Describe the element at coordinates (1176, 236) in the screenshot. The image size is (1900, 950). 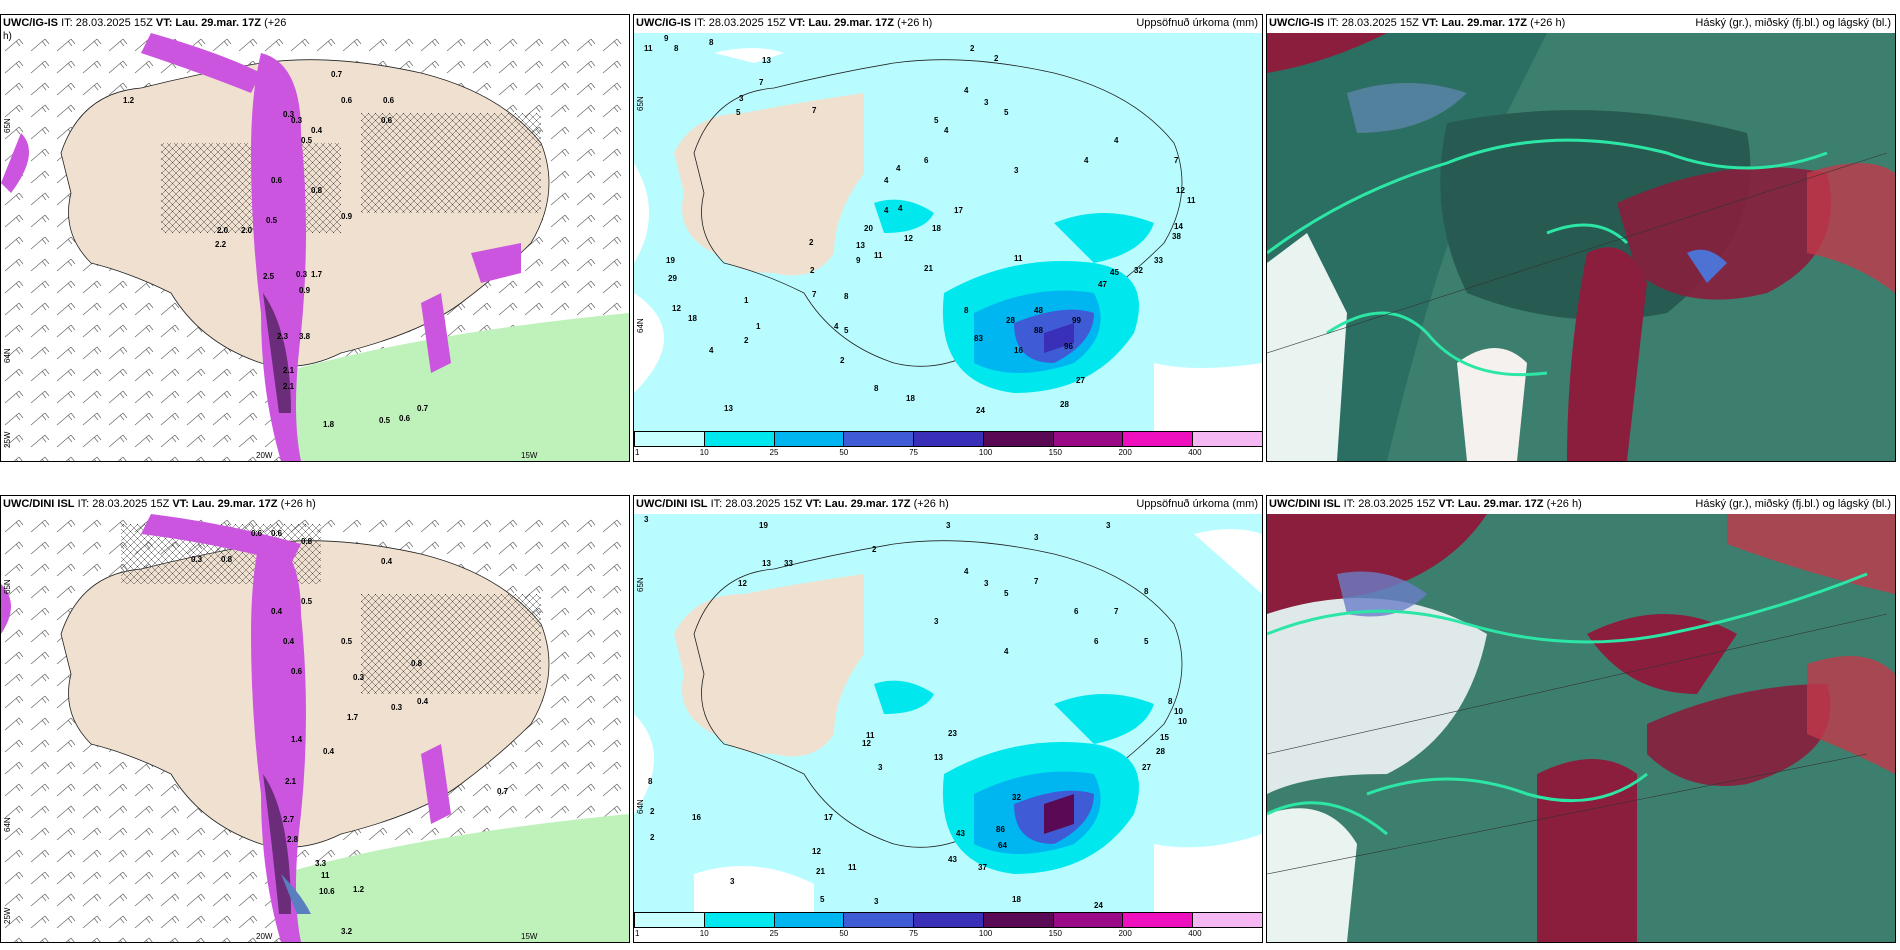
I see `precip-label: 38` at that location.